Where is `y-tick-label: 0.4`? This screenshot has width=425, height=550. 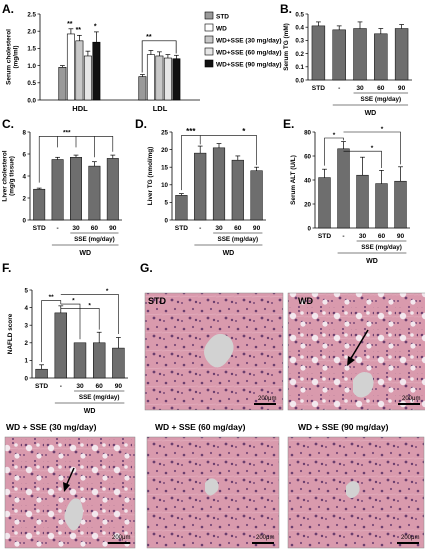
y-tick-label: 0.4 is located at coordinates (299, 28).